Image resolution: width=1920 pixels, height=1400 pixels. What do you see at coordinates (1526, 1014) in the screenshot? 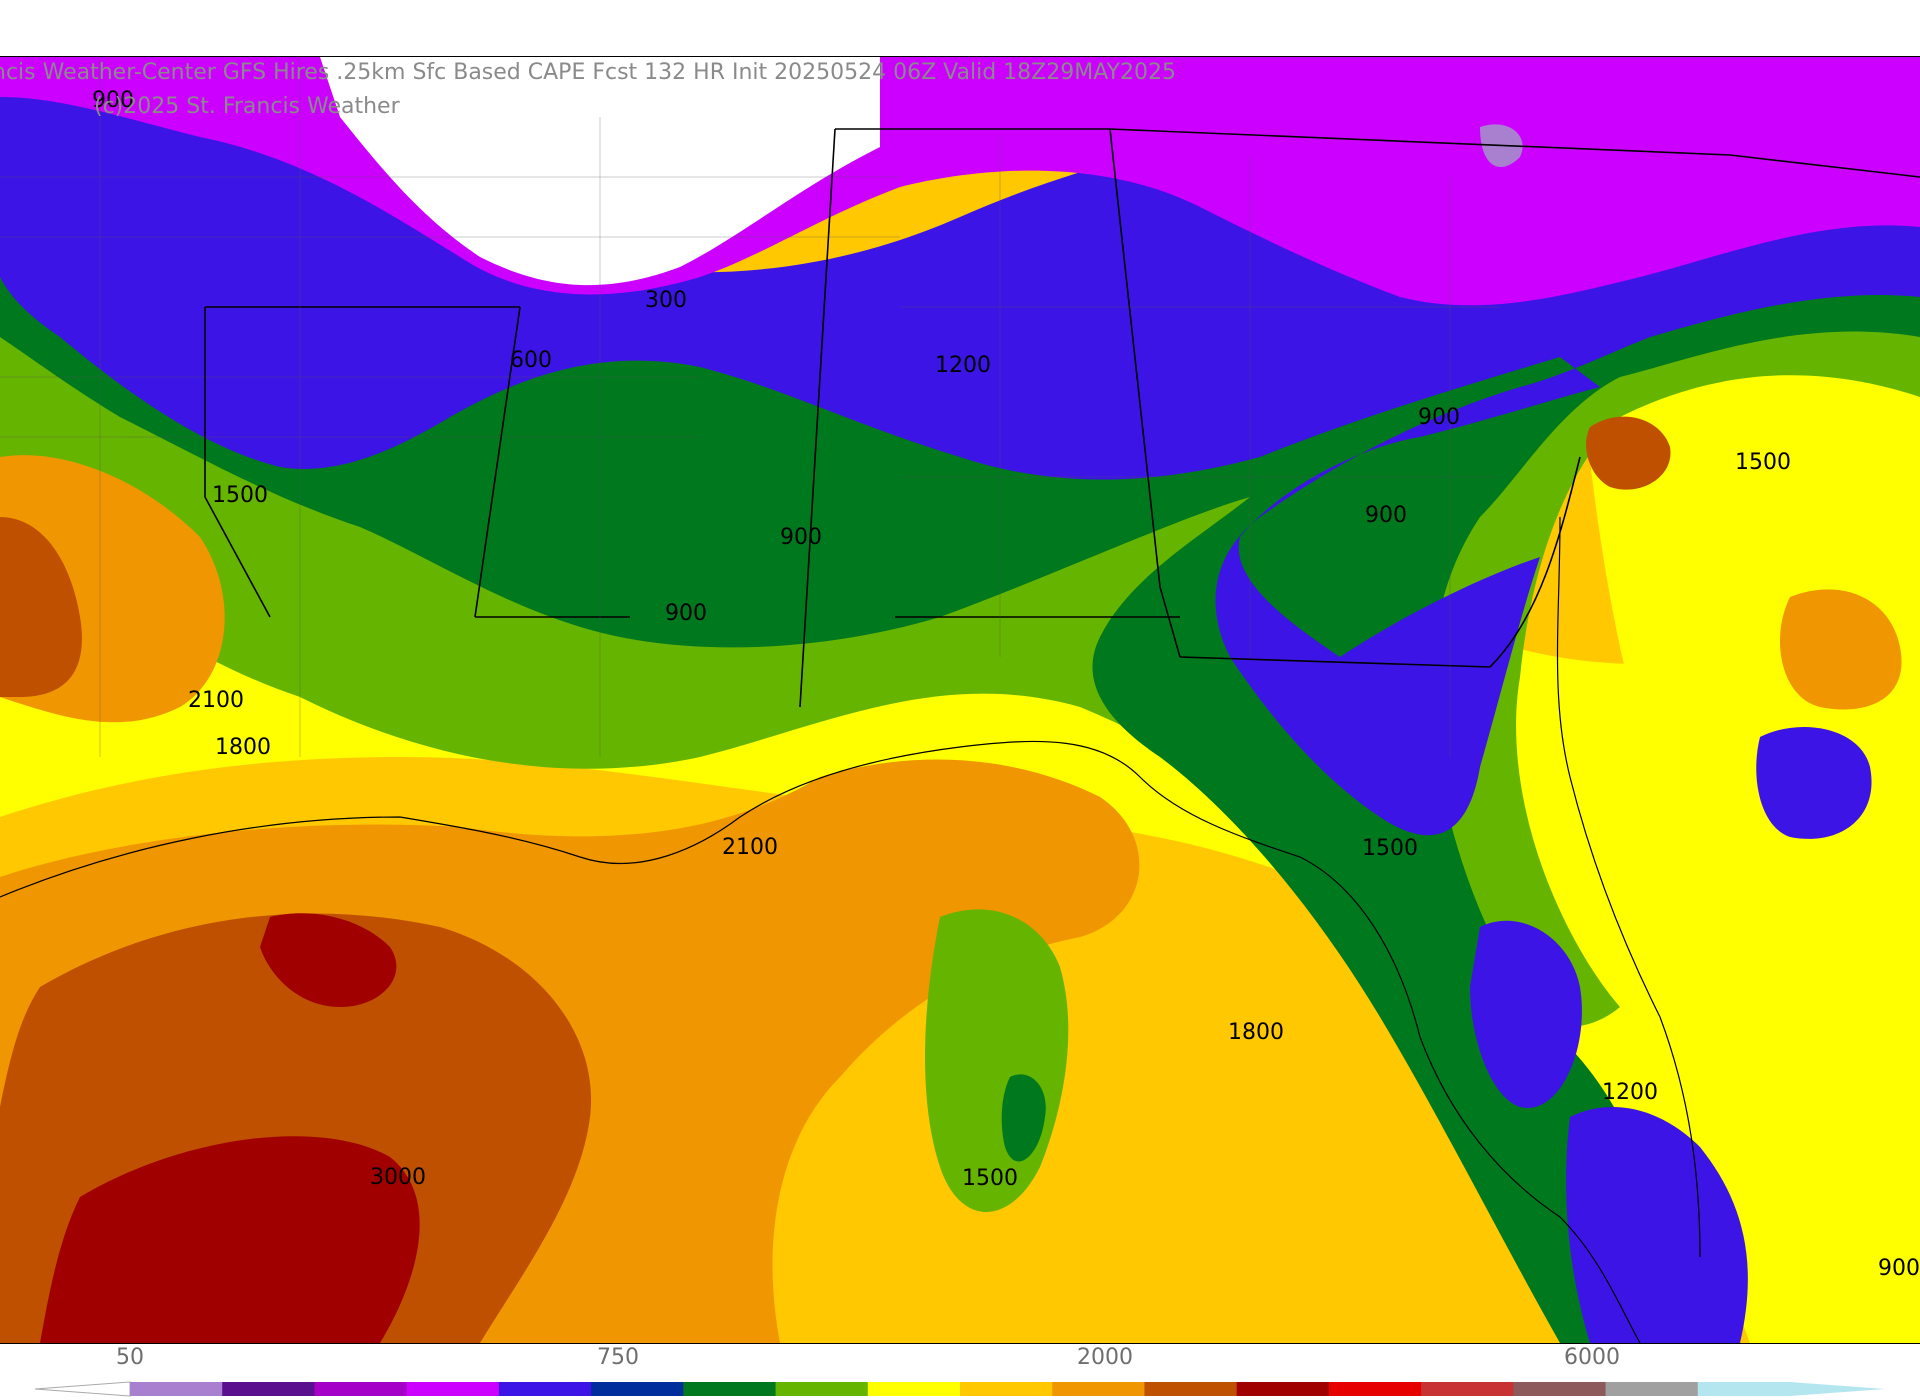
I see `cape-region-blue-florida` at bounding box center [1526, 1014].